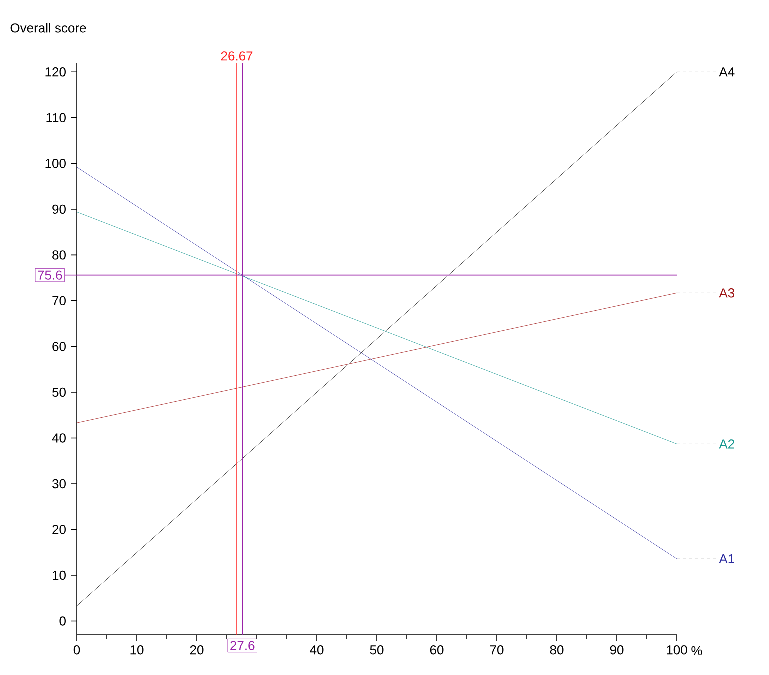 The width and height of the screenshot is (769, 675). What do you see at coordinates (48, 28) in the screenshot?
I see `y-axis-title: Overall score` at bounding box center [48, 28].